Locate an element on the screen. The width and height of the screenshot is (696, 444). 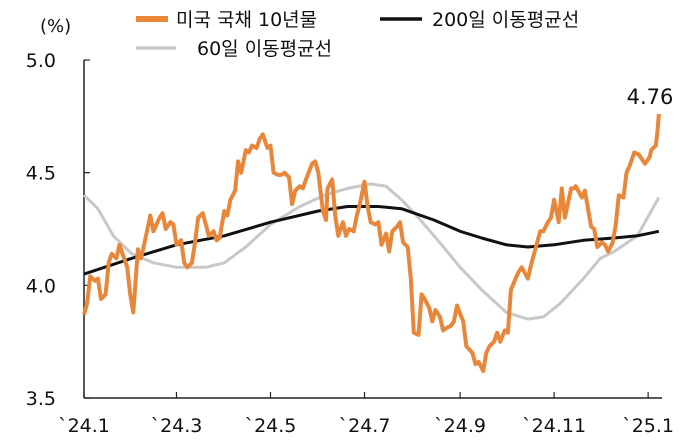
y-axis-ticks: 5.0 4.5 4.0 3.5 is located at coordinates (58, 230).